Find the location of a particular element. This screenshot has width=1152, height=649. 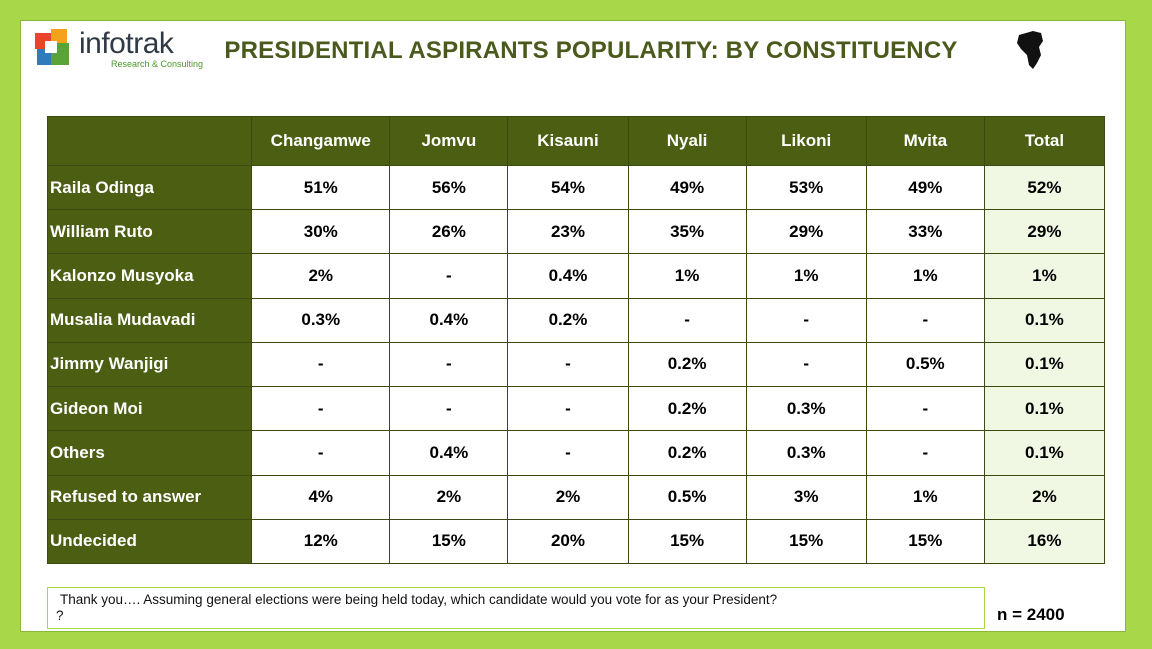

value-cell: 30% is located at coordinates (321, 232).